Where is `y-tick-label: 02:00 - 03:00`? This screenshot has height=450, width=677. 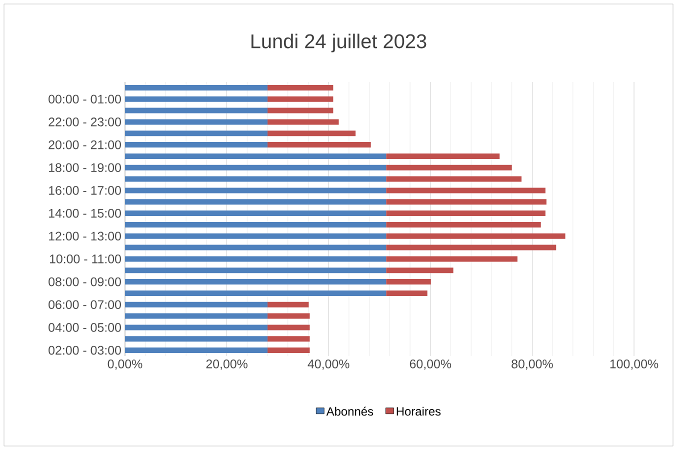 y-tick-label: 02:00 - 03:00 is located at coordinates (84, 350).